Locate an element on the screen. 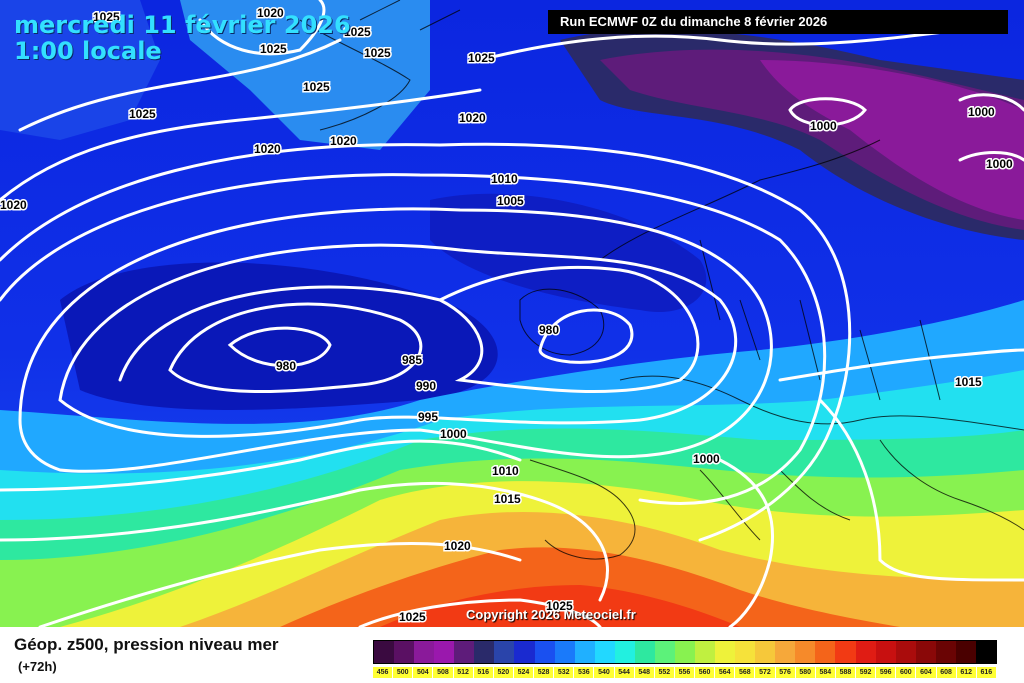  coastline-greenland is located at coordinates (355, 75).